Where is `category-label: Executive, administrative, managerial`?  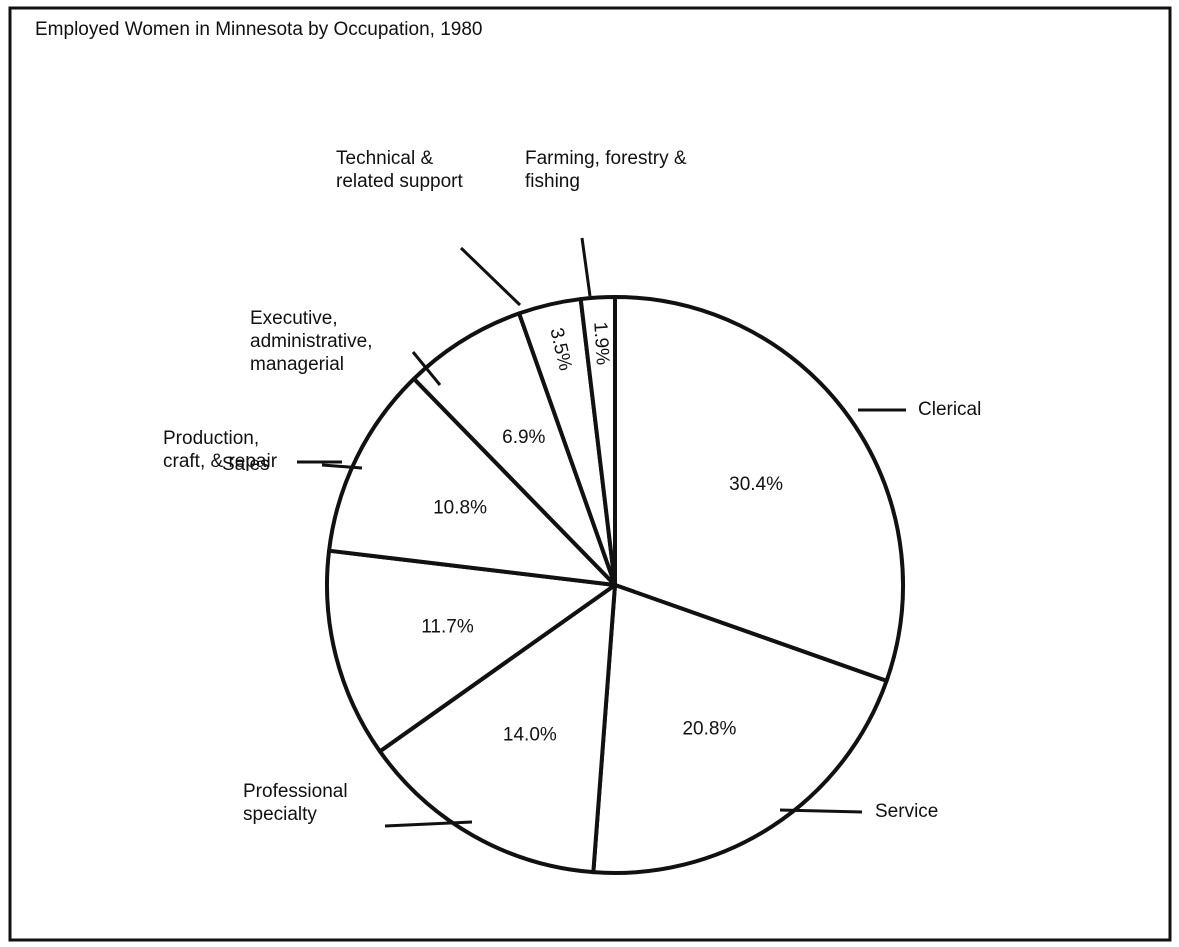 category-label: Executive, administrative, managerial is located at coordinates (311, 341).